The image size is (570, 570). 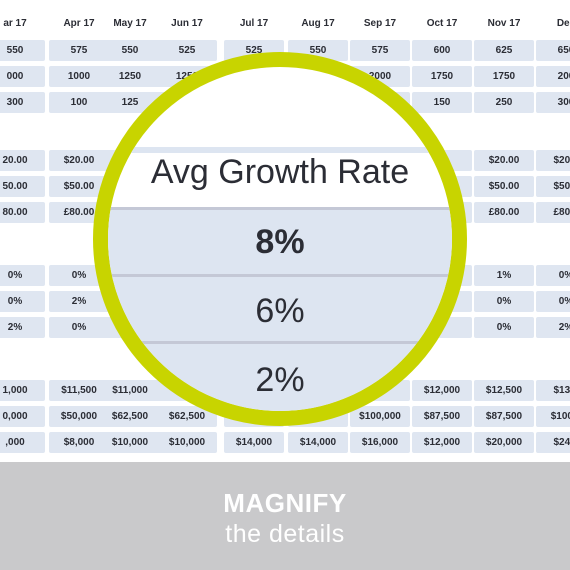 What do you see at coordinates (22, 76) in the screenshot?
I see `table-cell: 000` at bounding box center [22, 76].